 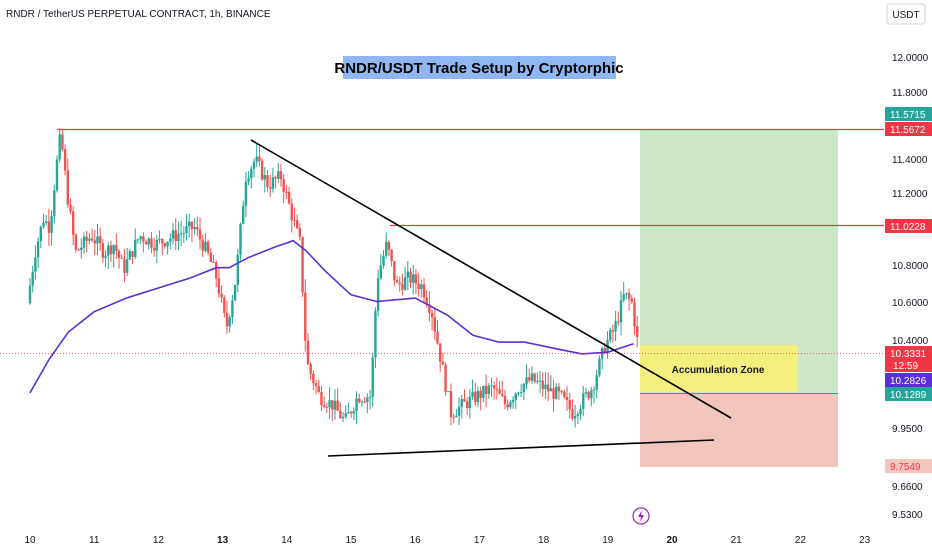 I want to click on y-tick-label: 10.8000, so click(x=910, y=266).